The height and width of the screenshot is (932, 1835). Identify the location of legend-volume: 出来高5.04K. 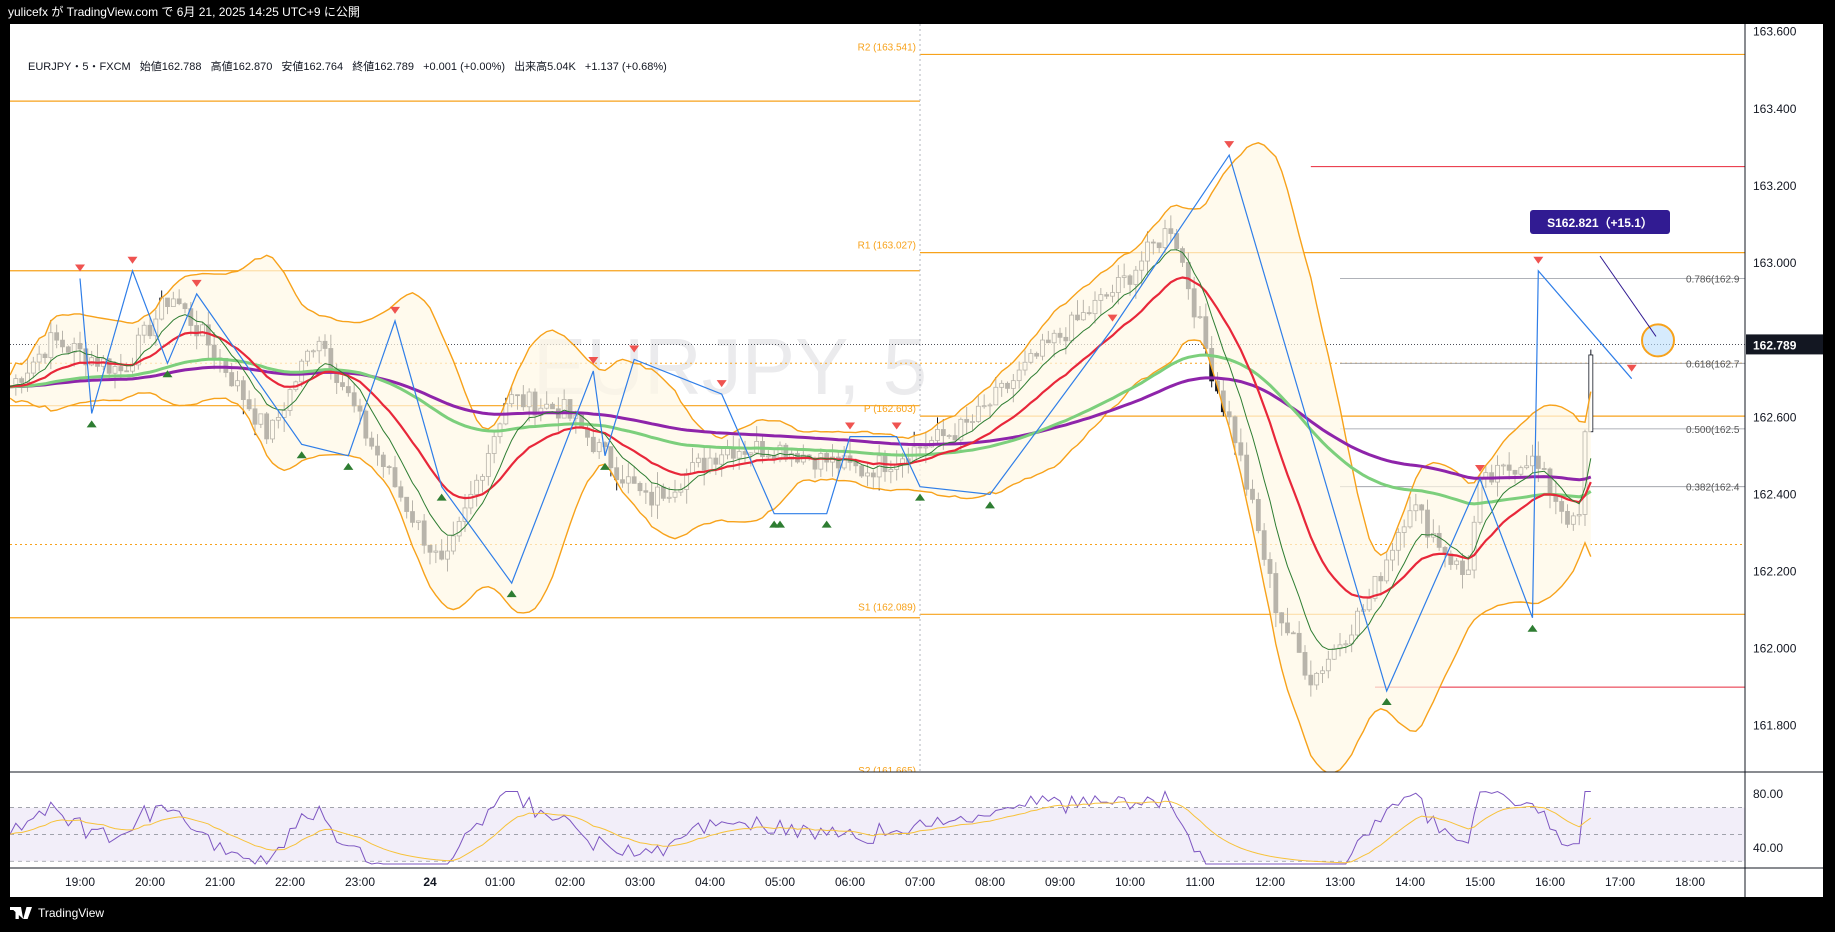
(545, 67).